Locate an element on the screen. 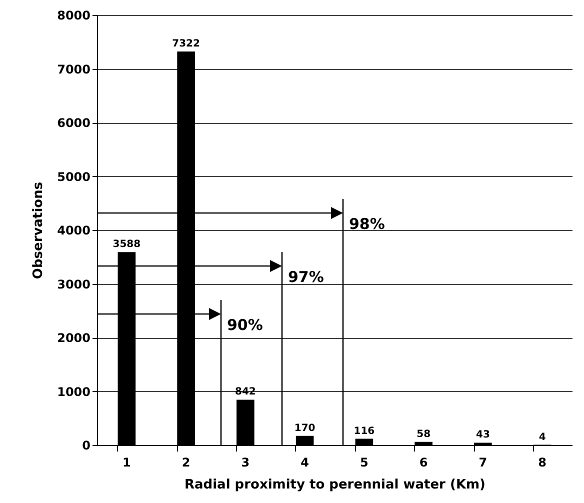  y-tick-label: 3000 is located at coordinates (73, 284).